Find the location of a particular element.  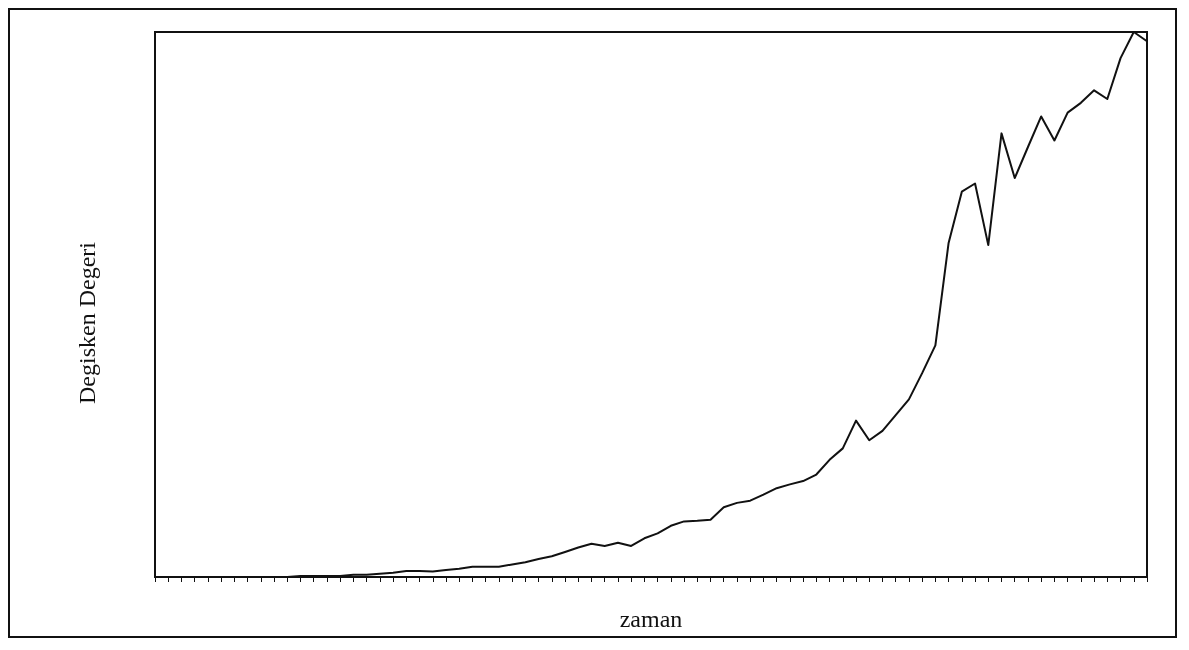

y-axis-title: Degisken Degeri is located at coordinates (87, 322).